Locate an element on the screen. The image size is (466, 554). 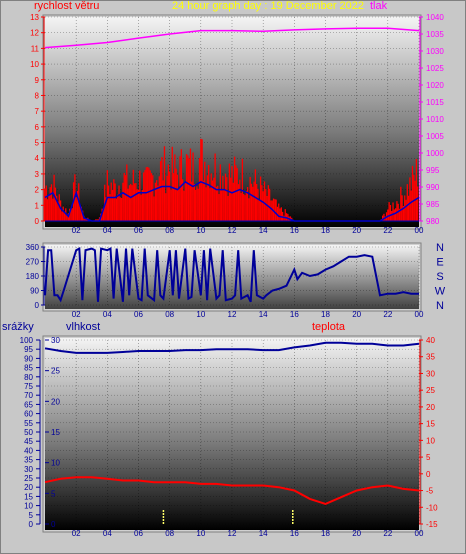
humidity-y-tick-label: 0 is located at coordinates (53, 524).